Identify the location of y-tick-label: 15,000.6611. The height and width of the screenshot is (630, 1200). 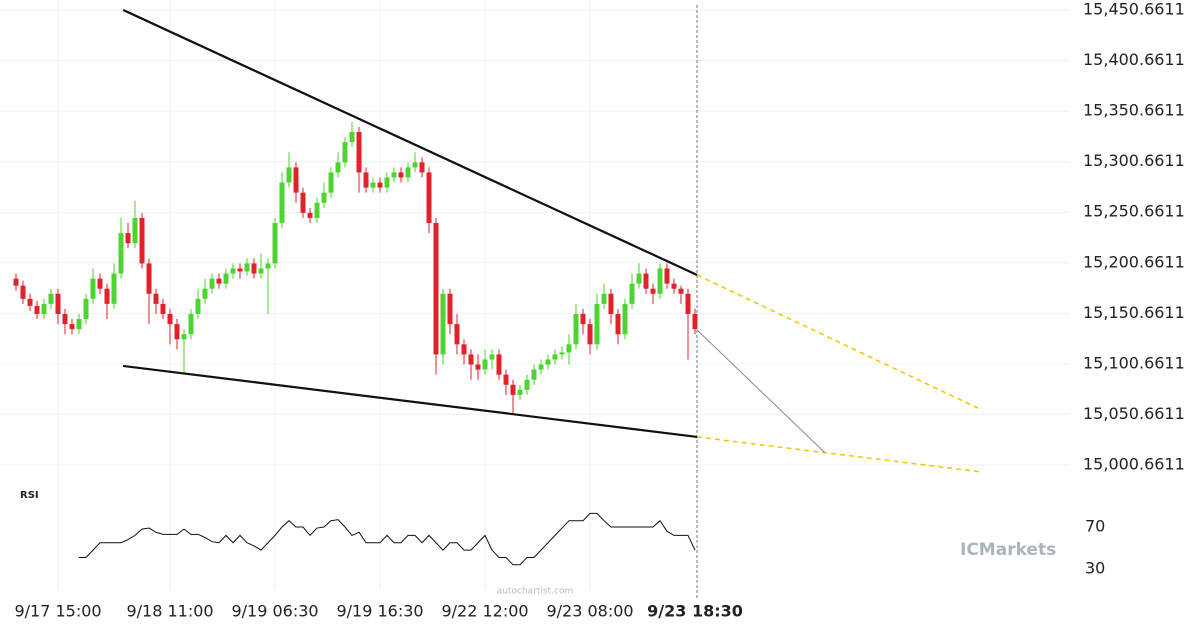
(1134, 463).